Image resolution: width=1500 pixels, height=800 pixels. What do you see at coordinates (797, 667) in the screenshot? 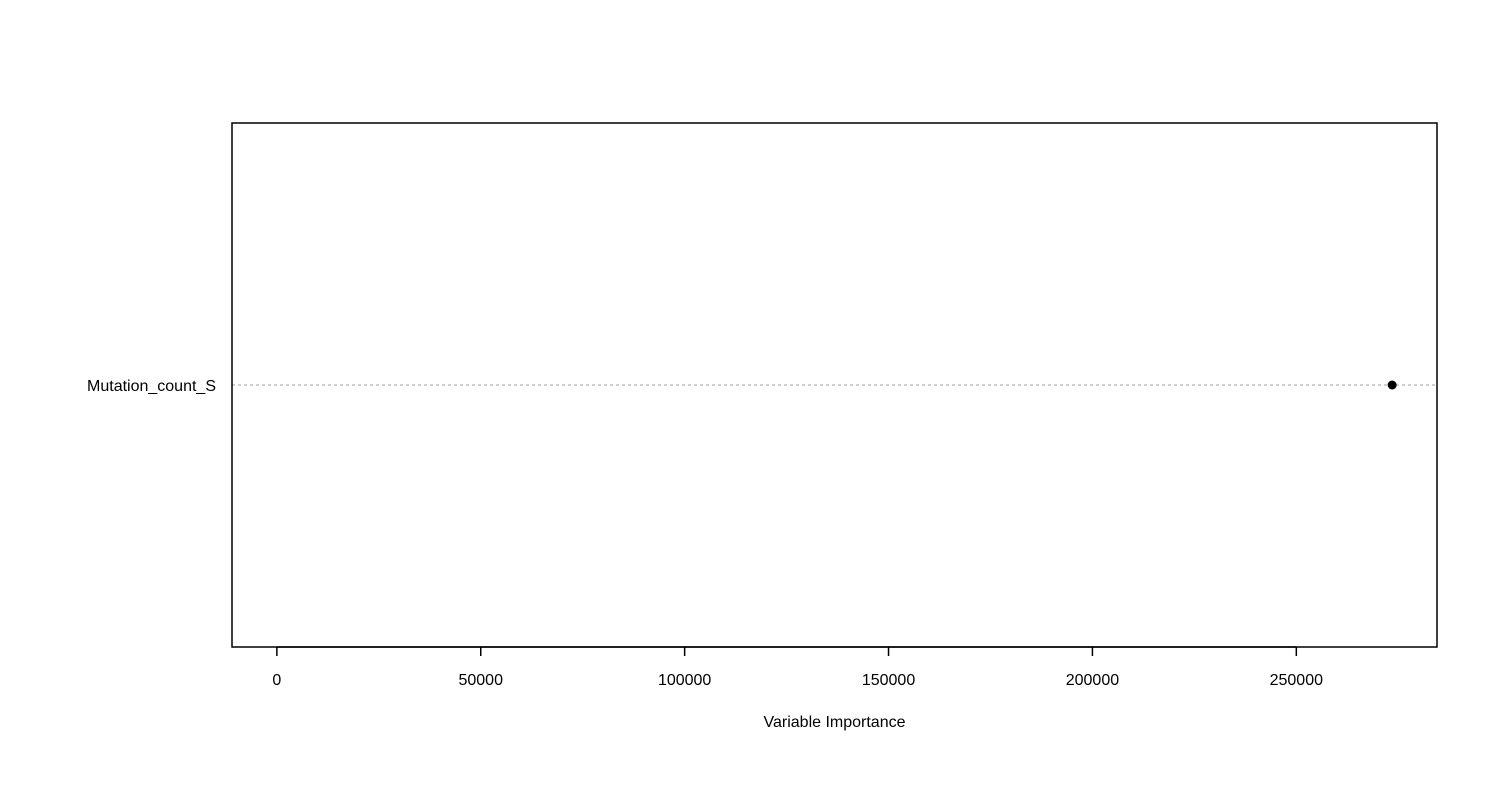
I see `x-axis: 0 50000 100000 150000 200000 250000` at bounding box center [797, 667].